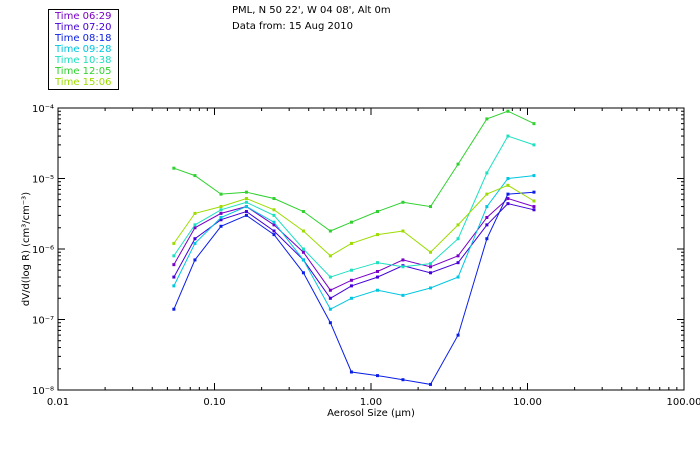 Image resolution: width=700 pixels, height=450 pixels. I want to click on y-tick-label: 10⁻⁴, so click(43, 109).